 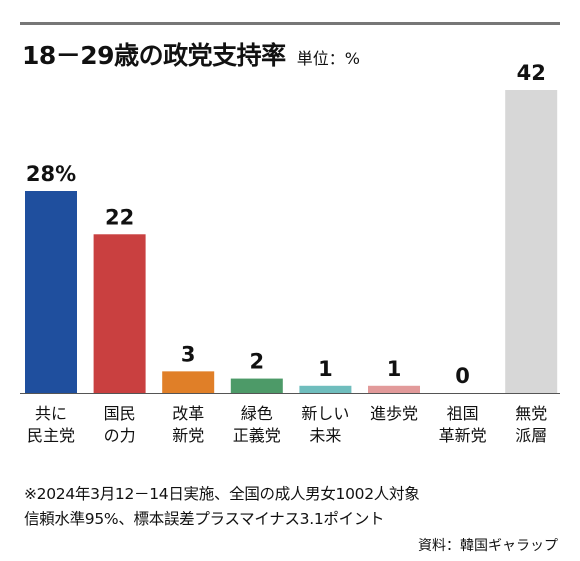 I want to click on top-rule, so click(x=290, y=23).